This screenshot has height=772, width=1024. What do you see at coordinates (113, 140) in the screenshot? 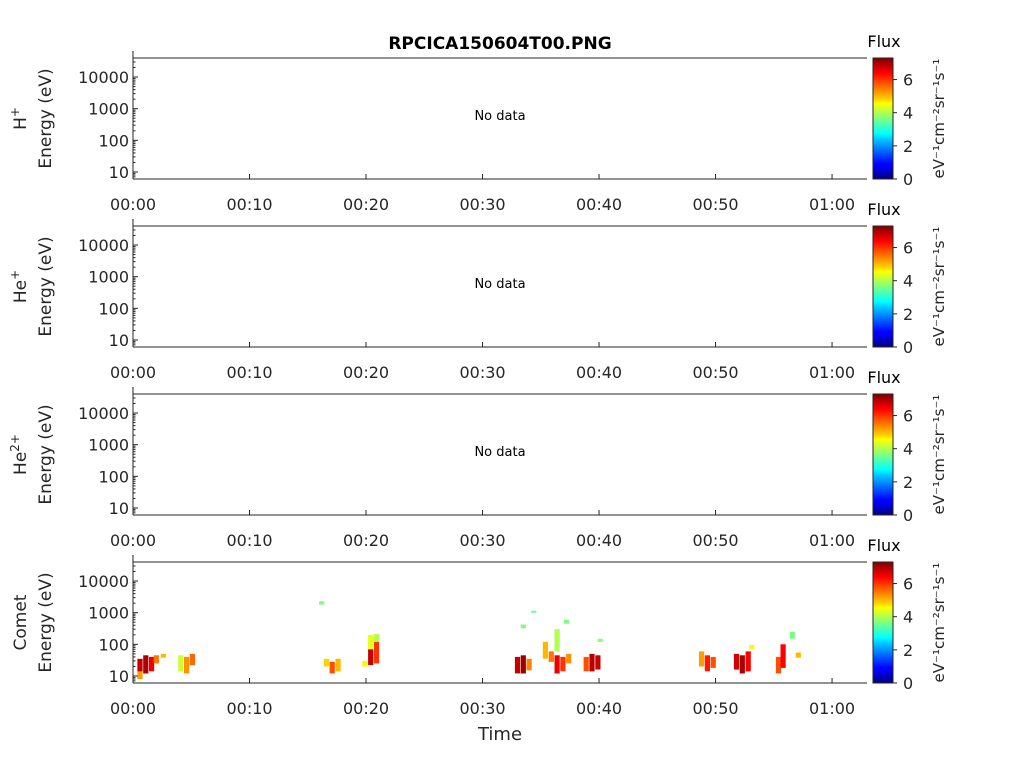
I see `y-tick-label: 100` at bounding box center [113, 140].